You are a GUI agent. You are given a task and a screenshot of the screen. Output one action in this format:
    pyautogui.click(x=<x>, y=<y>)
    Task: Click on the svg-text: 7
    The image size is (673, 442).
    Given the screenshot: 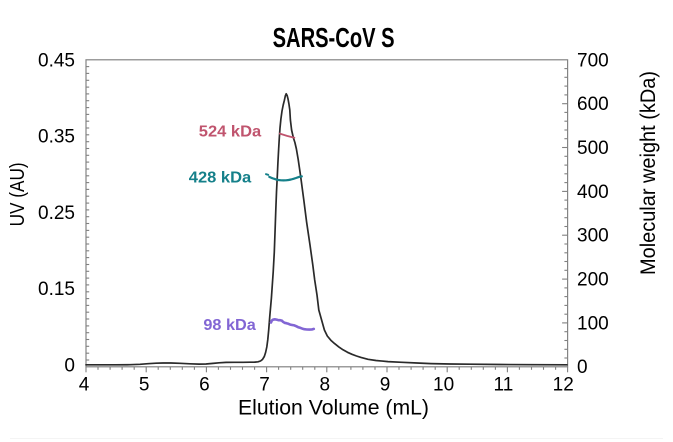 What is the action you would take?
    pyautogui.click(x=264, y=385)
    